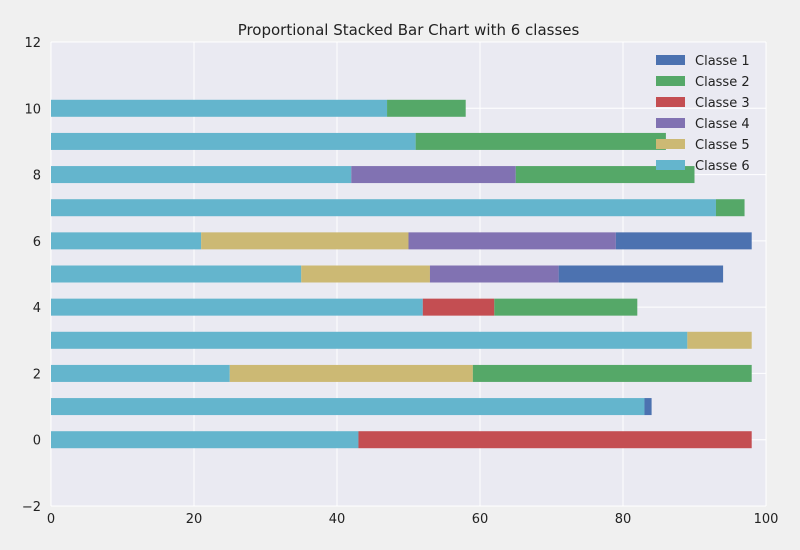 This screenshot has width=800, height=550. What do you see at coordinates (722, 82) in the screenshot?
I see `legend-label: Classe 2` at bounding box center [722, 82].